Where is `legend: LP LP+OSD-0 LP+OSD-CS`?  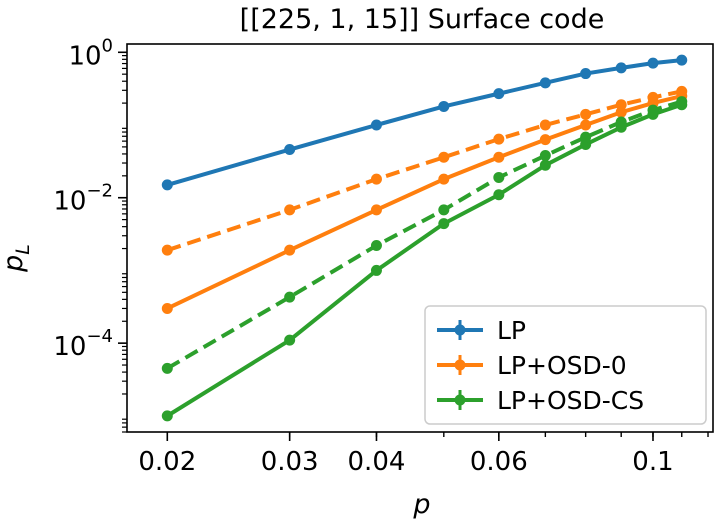 legend: LP LP+OSD-0 LP+OSD-CS is located at coordinates (565, 365).